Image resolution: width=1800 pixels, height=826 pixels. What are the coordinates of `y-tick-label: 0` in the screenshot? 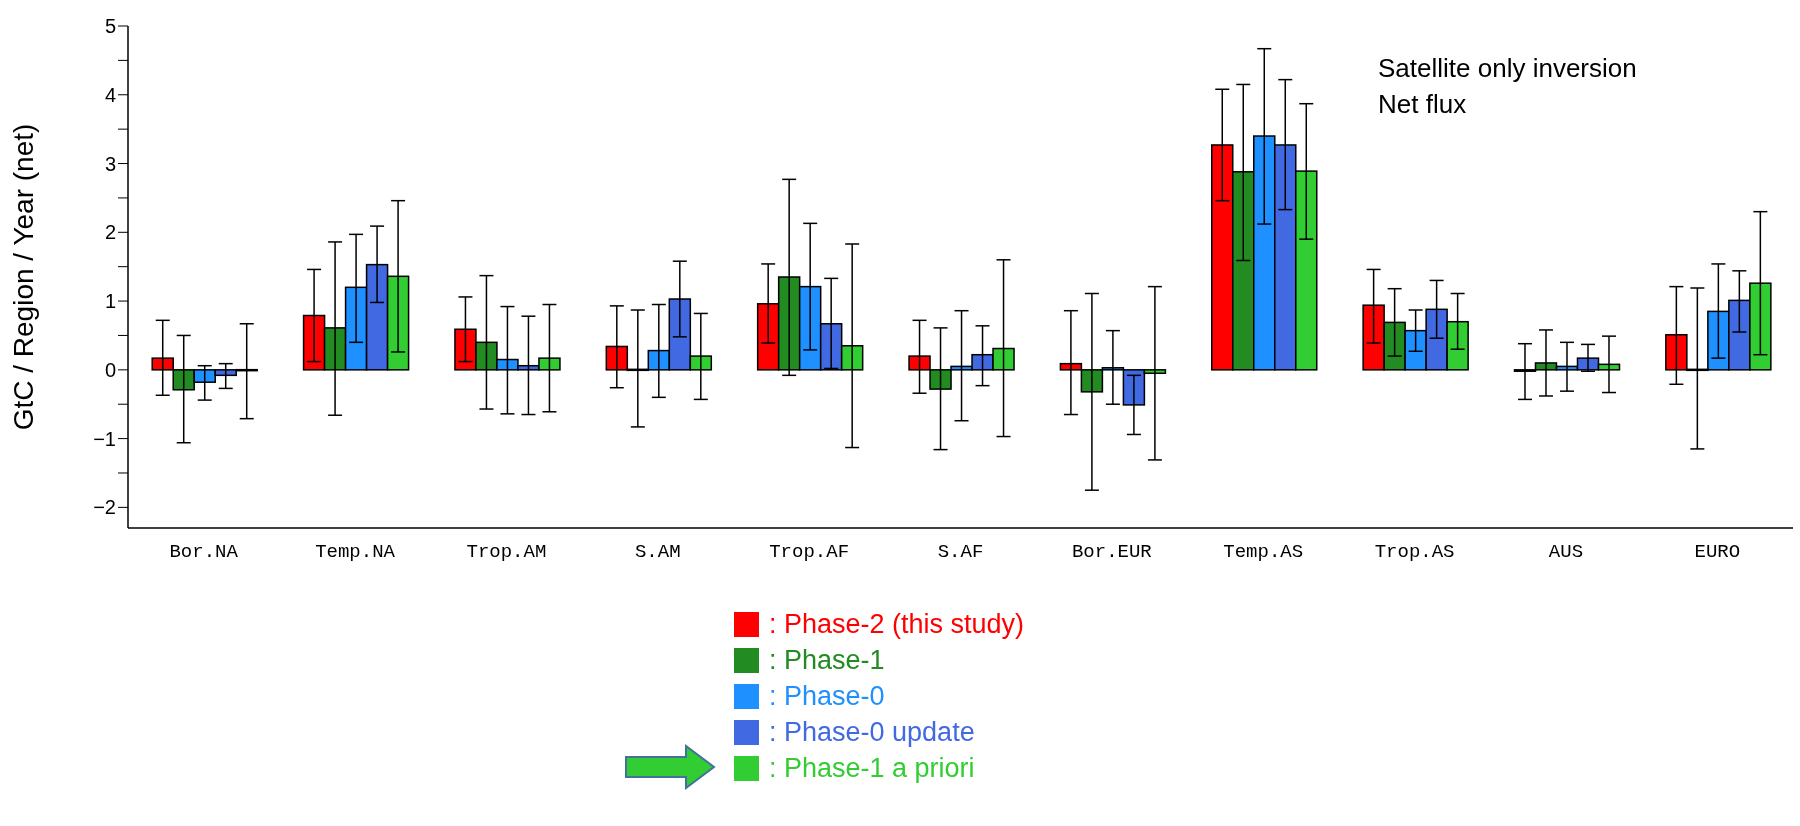 It's located at (110, 369).